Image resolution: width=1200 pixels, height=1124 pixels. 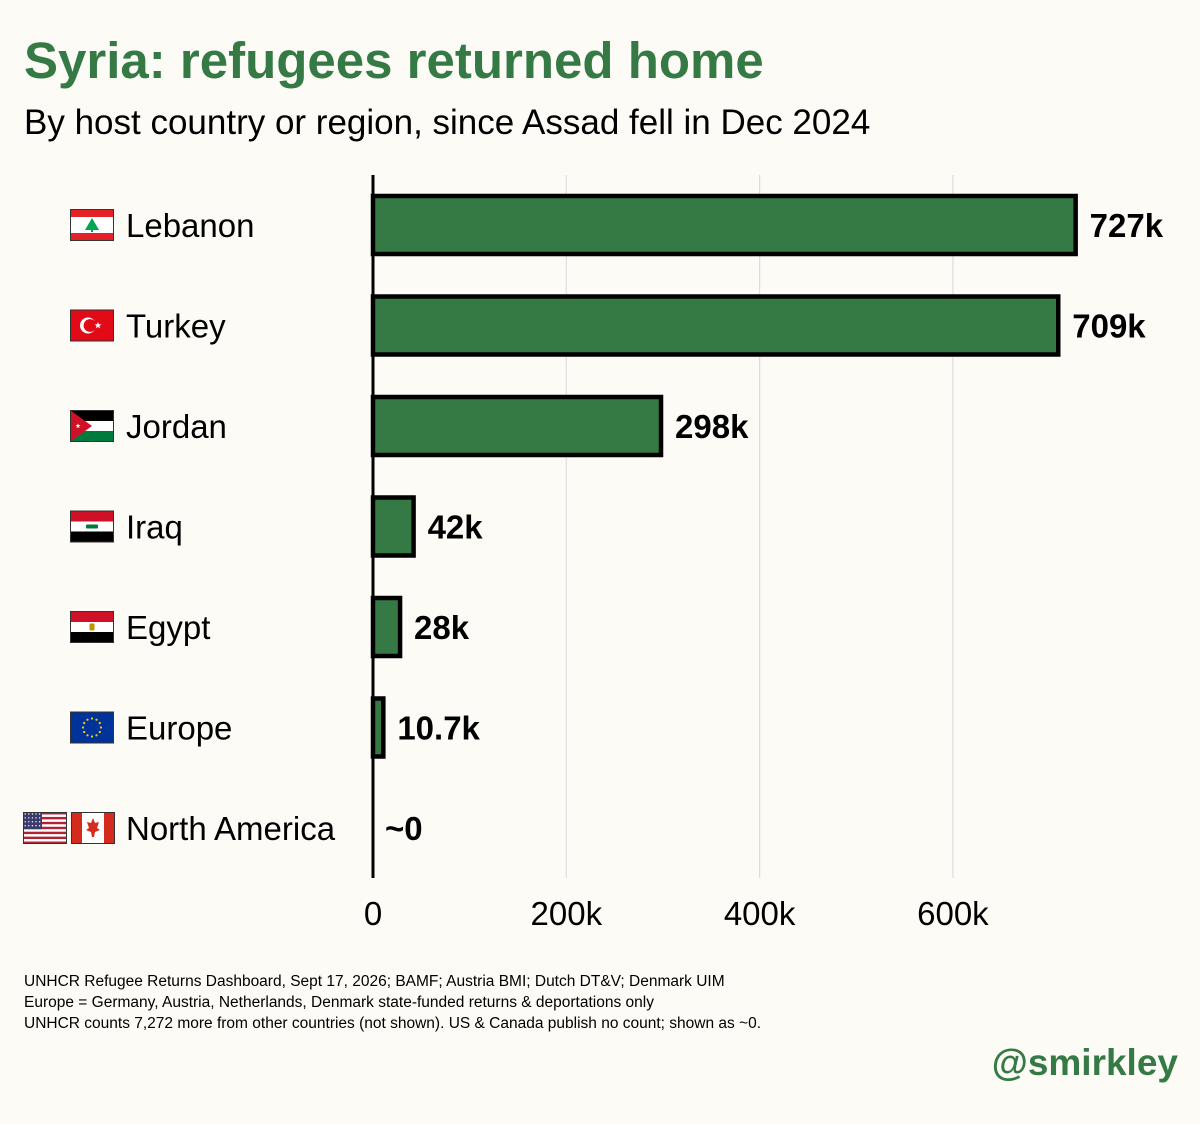 What do you see at coordinates (231, 828) in the screenshot?
I see `category-label-north-america: North America` at bounding box center [231, 828].